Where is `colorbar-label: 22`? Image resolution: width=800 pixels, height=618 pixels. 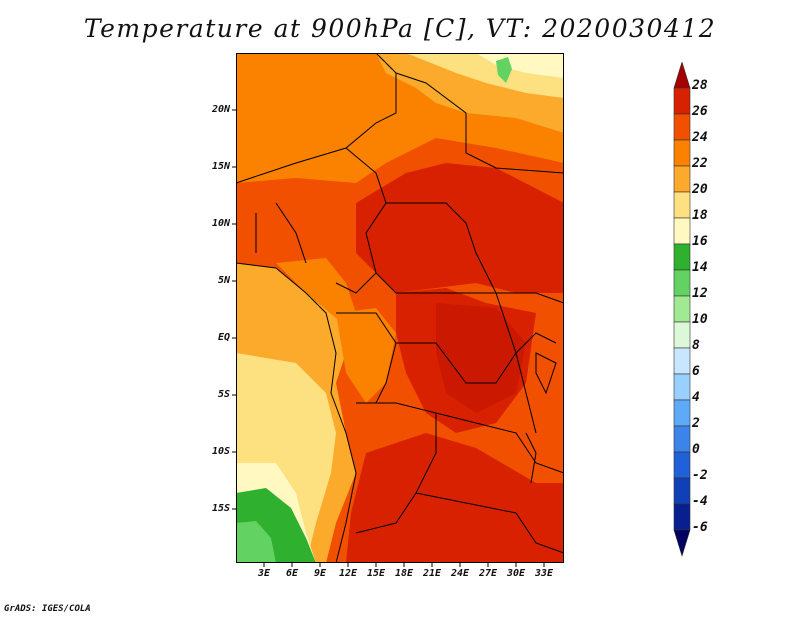 colorbar-label: 22 is located at coordinates (700, 163).